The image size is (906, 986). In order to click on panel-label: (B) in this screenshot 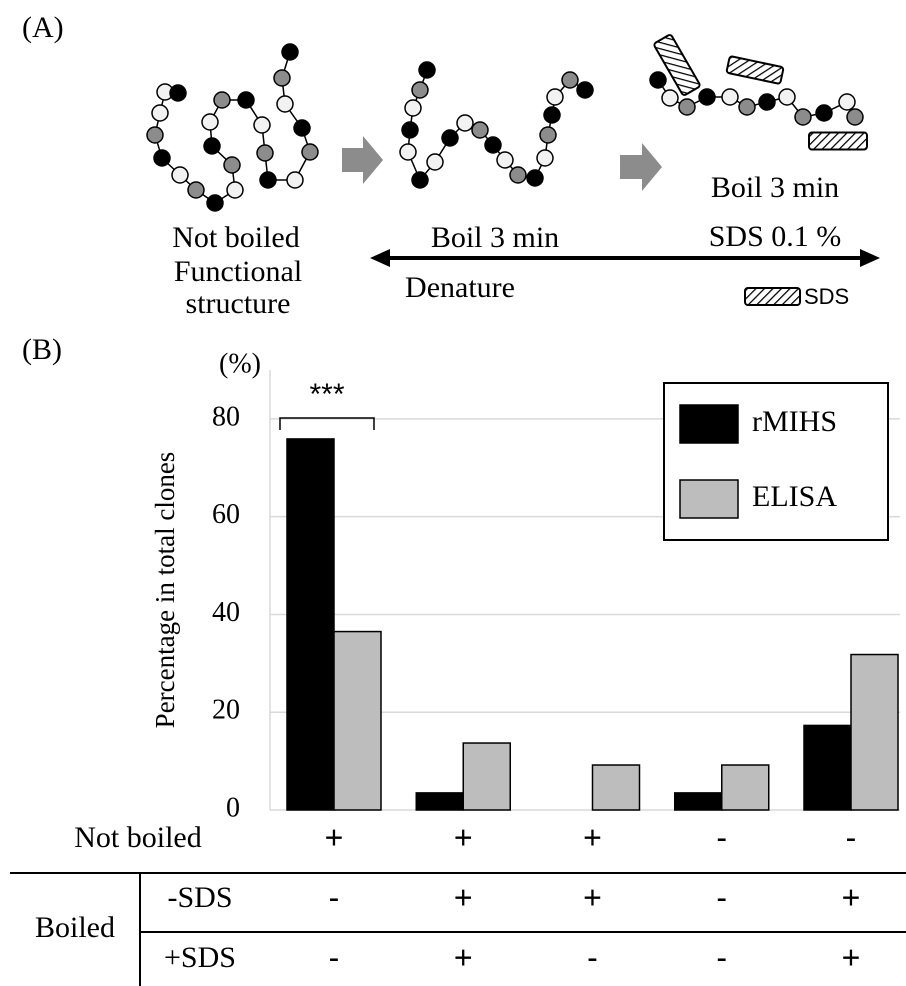, I will do `click(42, 349)`.